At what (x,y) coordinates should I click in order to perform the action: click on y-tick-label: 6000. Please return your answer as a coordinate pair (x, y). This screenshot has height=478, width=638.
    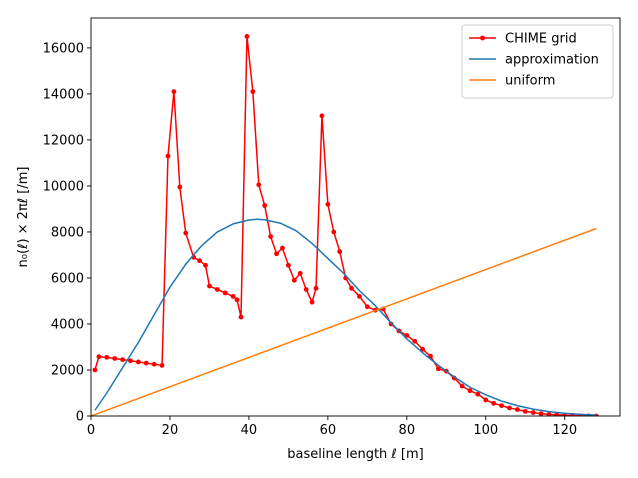
    Looking at the image, I should click on (67, 278).